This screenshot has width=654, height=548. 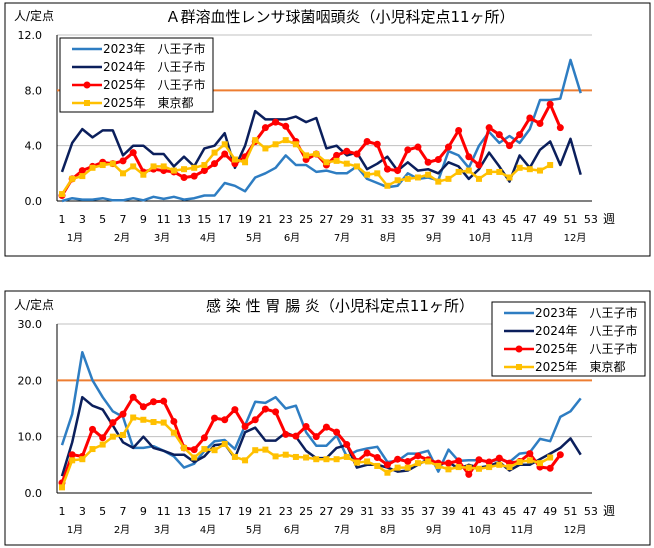 What do you see at coordinates (326, 219) in the screenshot?
I see `x-tick-label: 27` at bounding box center [326, 219].